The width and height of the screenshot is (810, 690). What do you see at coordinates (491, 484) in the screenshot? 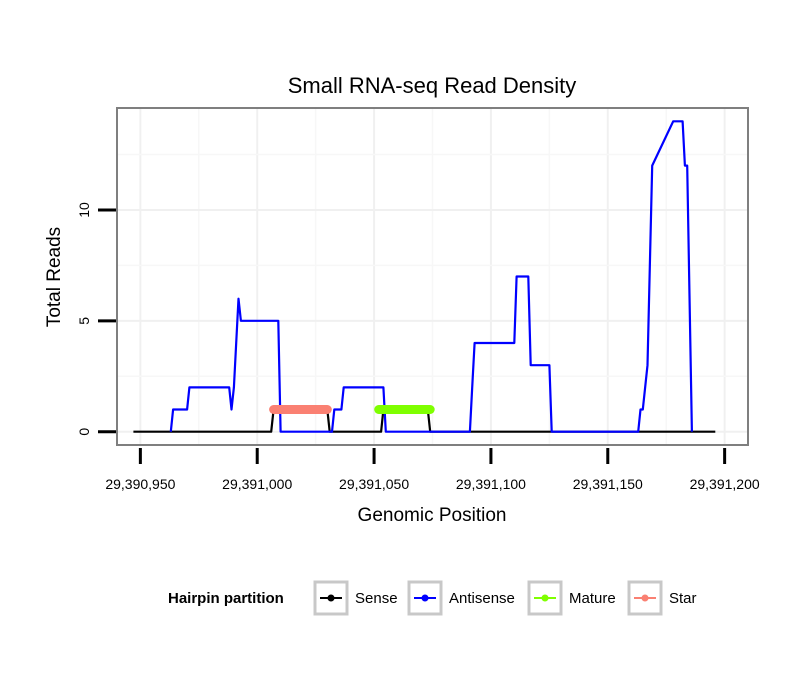
I see `x-tick-label: 29,391,100` at bounding box center [491, 484].